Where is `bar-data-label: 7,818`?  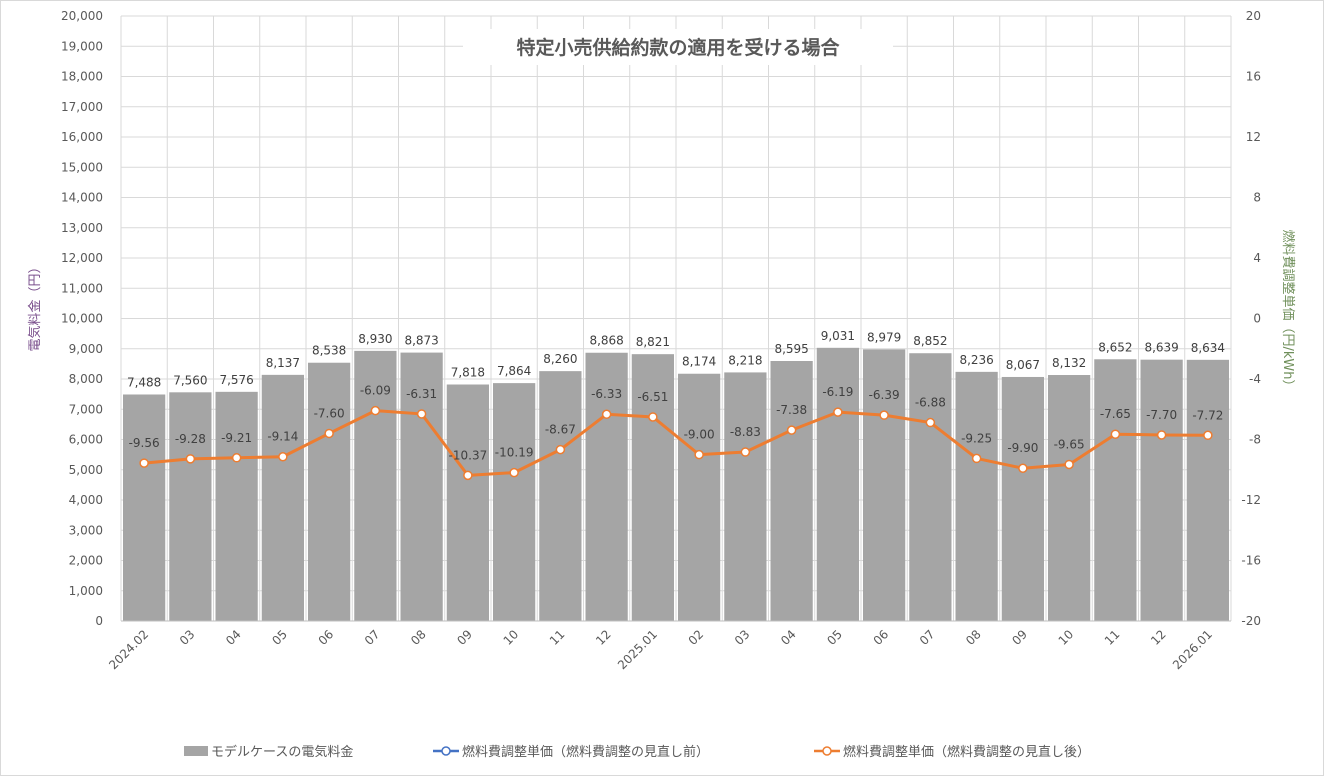 bar-data-label: 7,818 is located at coordinates (468, 373).